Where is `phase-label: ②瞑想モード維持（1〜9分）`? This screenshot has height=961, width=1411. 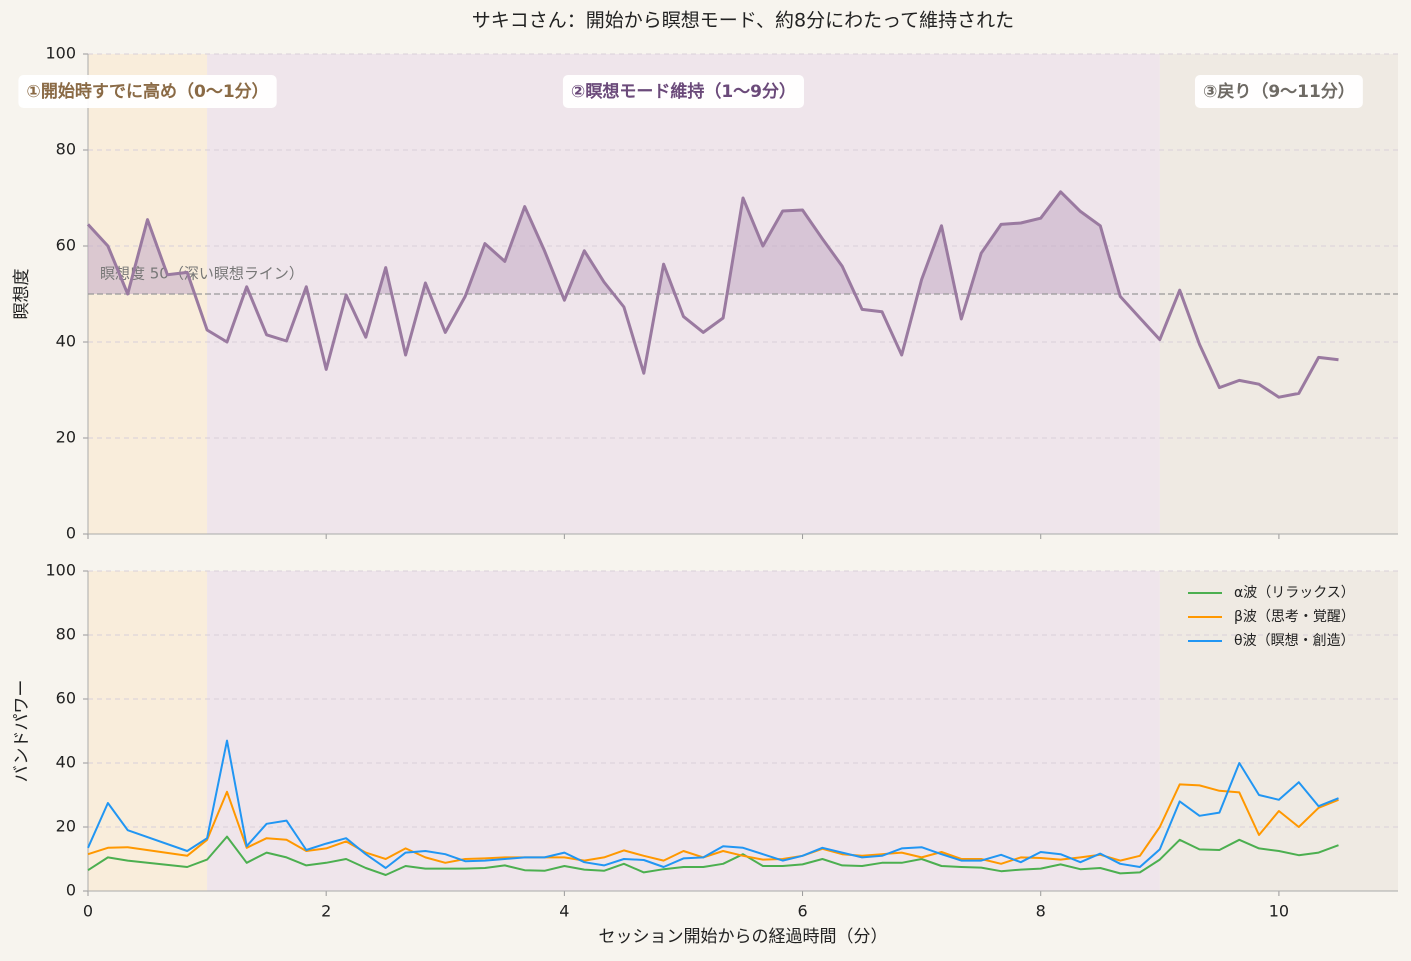 phase-label: ②瞑想モード維持（1〜9分） is located at coordinates (683, 91).